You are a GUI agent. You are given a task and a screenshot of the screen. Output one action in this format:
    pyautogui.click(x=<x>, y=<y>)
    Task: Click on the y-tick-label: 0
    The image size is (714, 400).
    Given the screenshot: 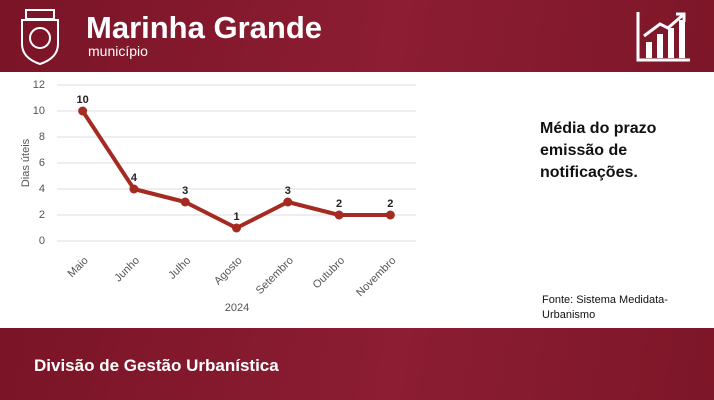 What is the action you would take?
    pyautogui.click(x=42, y=241)
    